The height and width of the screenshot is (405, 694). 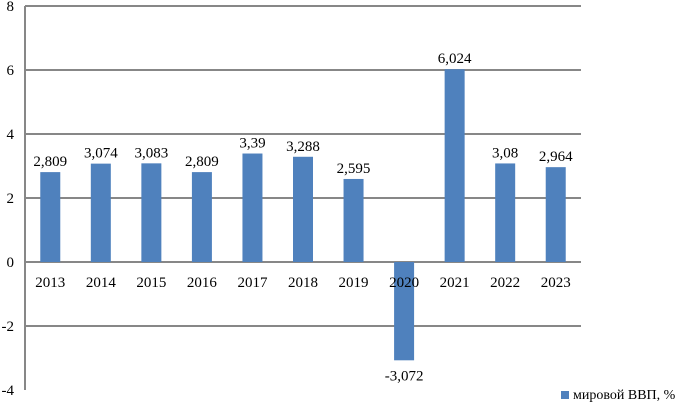 What do you see at coordinates (11, 199) in the screenshot?
I see `y-tick-label: 2` at bounding box center [11, 199].